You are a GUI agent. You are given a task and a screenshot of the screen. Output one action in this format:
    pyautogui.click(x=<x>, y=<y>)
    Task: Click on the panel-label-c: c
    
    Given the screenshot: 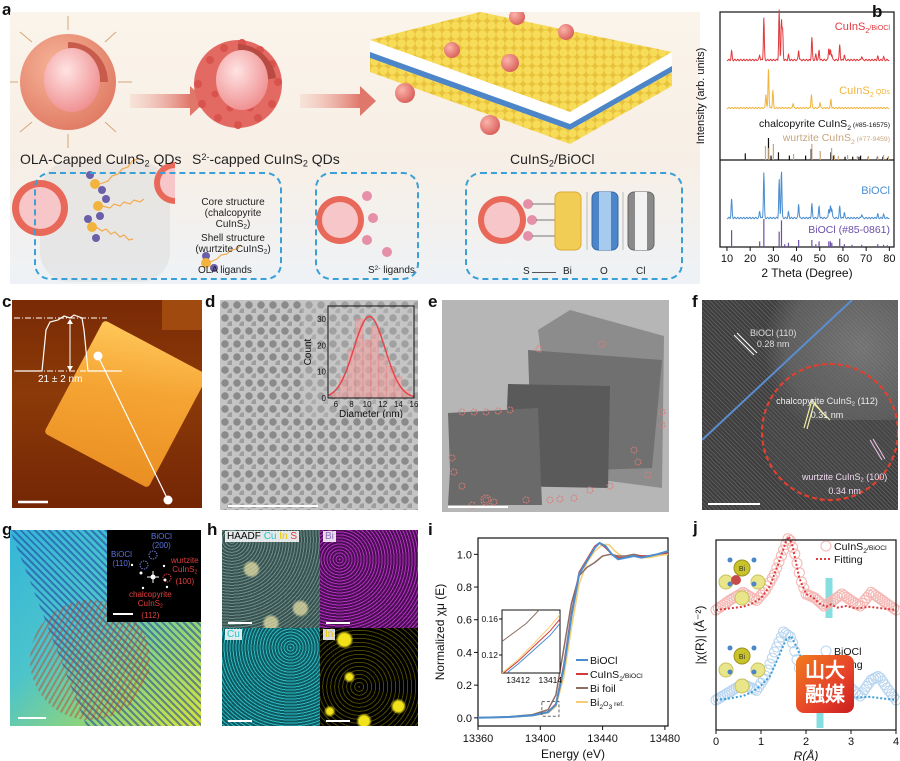 What is the action you would take?
    pyautogui.click(x=7, y=301)
    